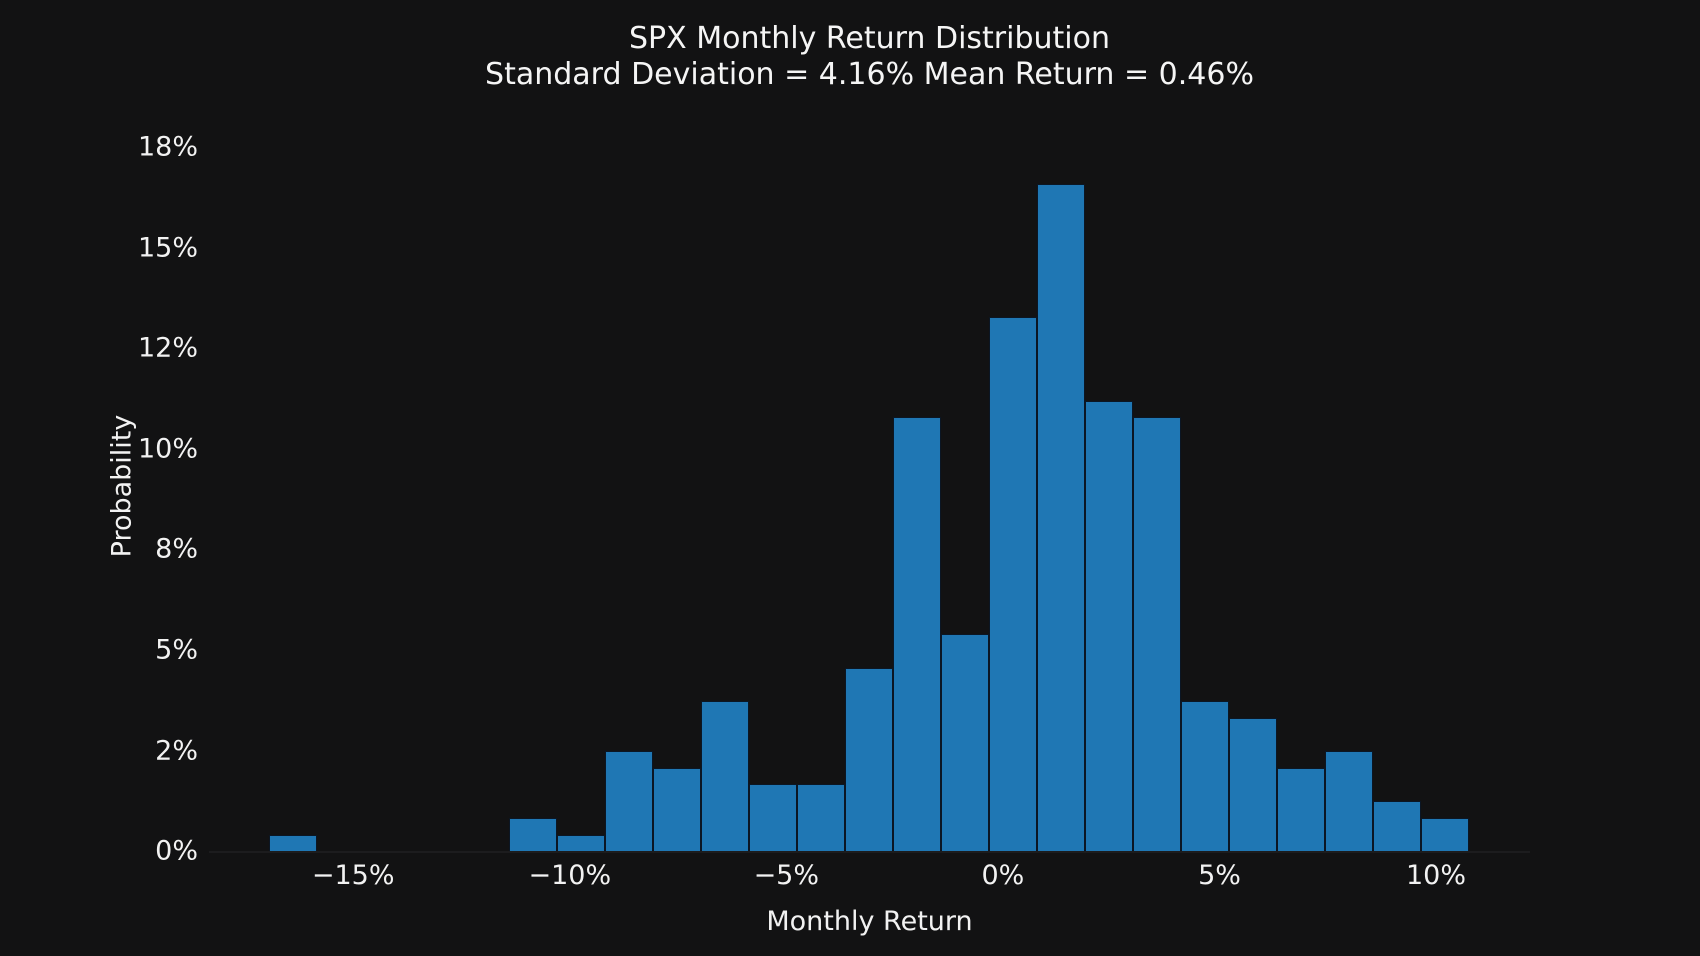 This screenshot has height=956, width=1700. What do you see at coordinates (869, 38) in the screenshot?
I see `chart-title-line1: SPX Monthly Return Distribution` at bounding box center [869, 38].